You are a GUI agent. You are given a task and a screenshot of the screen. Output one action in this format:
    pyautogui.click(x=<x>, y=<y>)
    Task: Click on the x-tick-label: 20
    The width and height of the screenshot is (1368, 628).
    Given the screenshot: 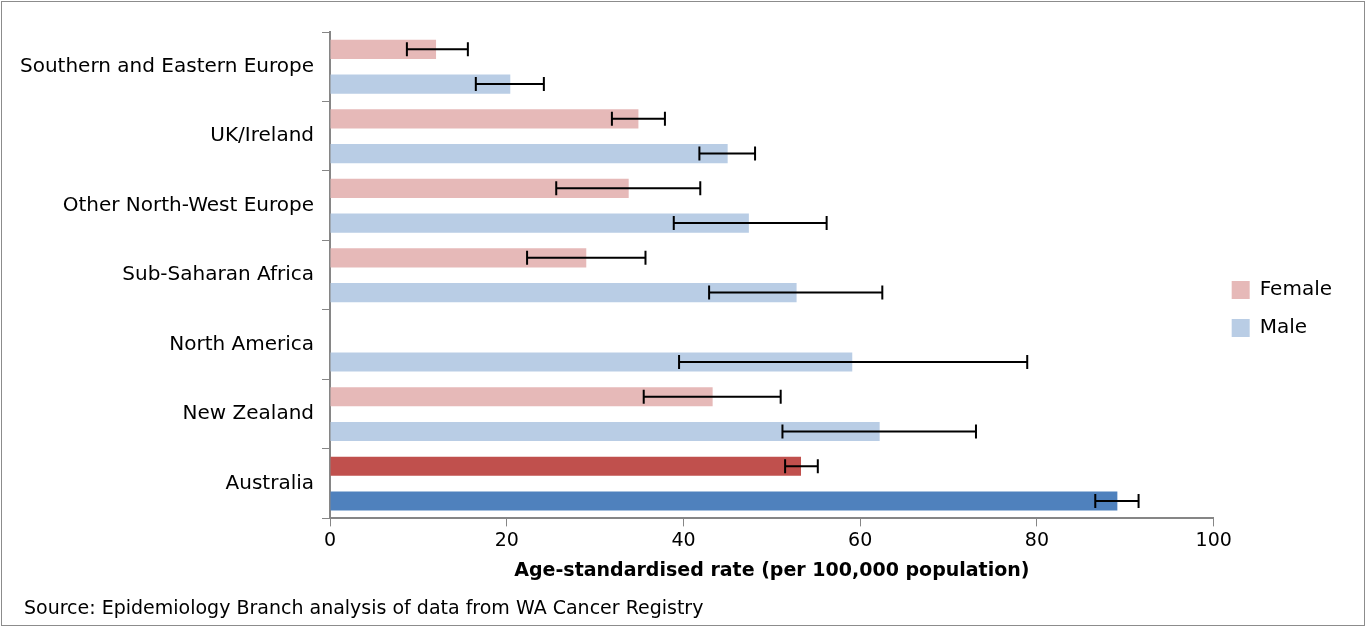 What is the action you would take?
    pyautogui.click(x=506, y=538)
    